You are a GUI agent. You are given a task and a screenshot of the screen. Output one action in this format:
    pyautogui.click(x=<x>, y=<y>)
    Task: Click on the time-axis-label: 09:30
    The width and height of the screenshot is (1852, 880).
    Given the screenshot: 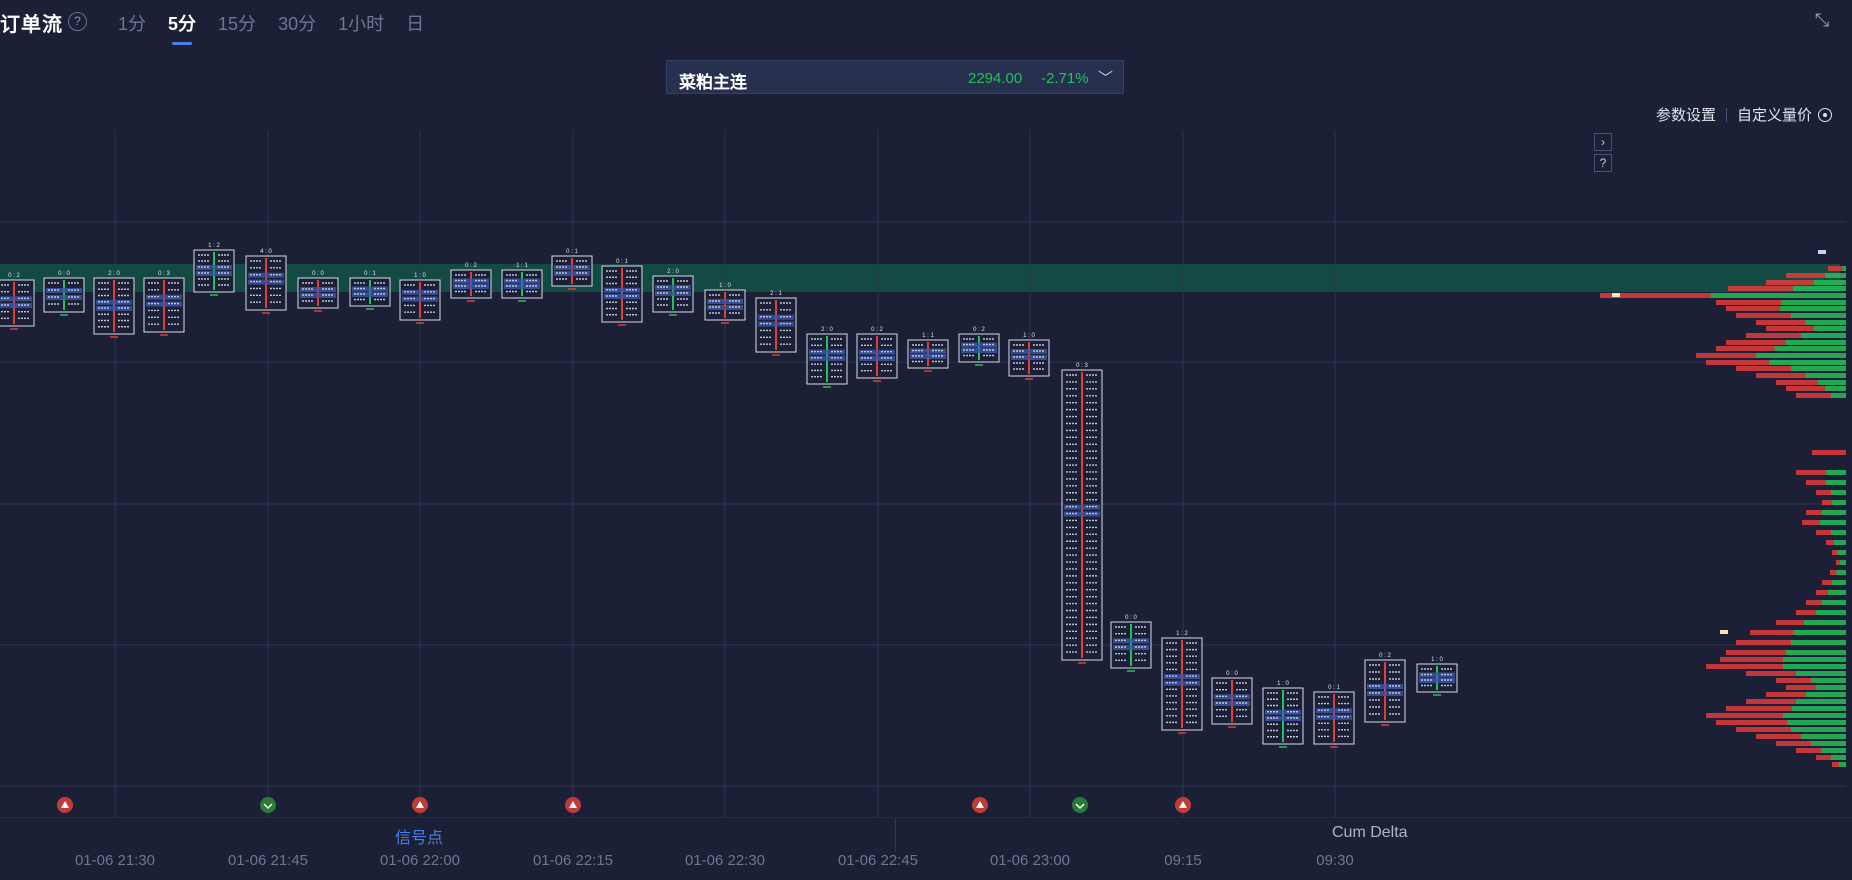 What is the action you would take?
    pyautogui.click(x=1335, y=860)
    